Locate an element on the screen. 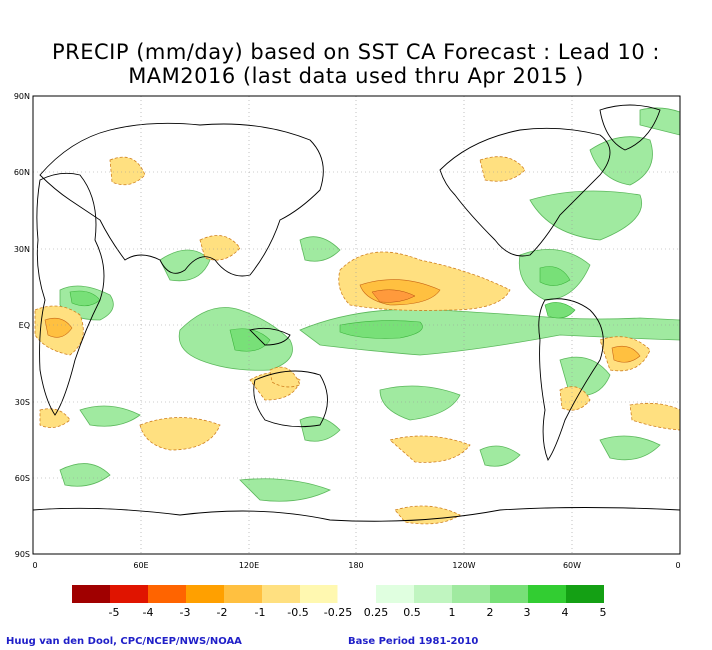  lon-label: 120W is located at coordinates (463, 565).